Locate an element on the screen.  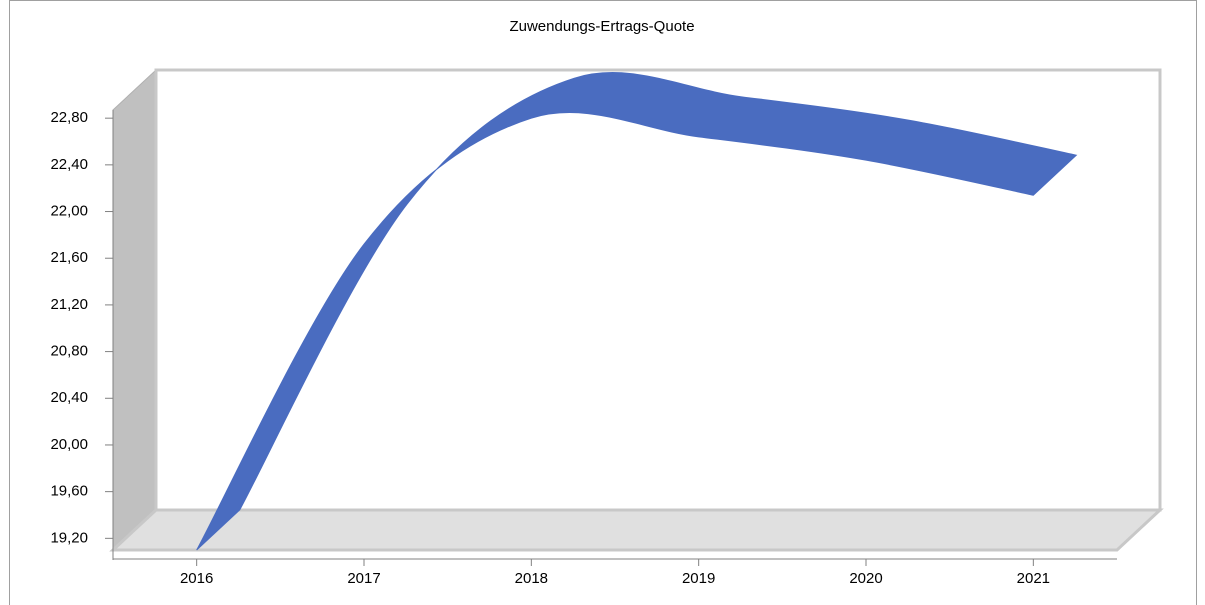
y-tick-label: 22,80 is located at coordinates (69, 117).